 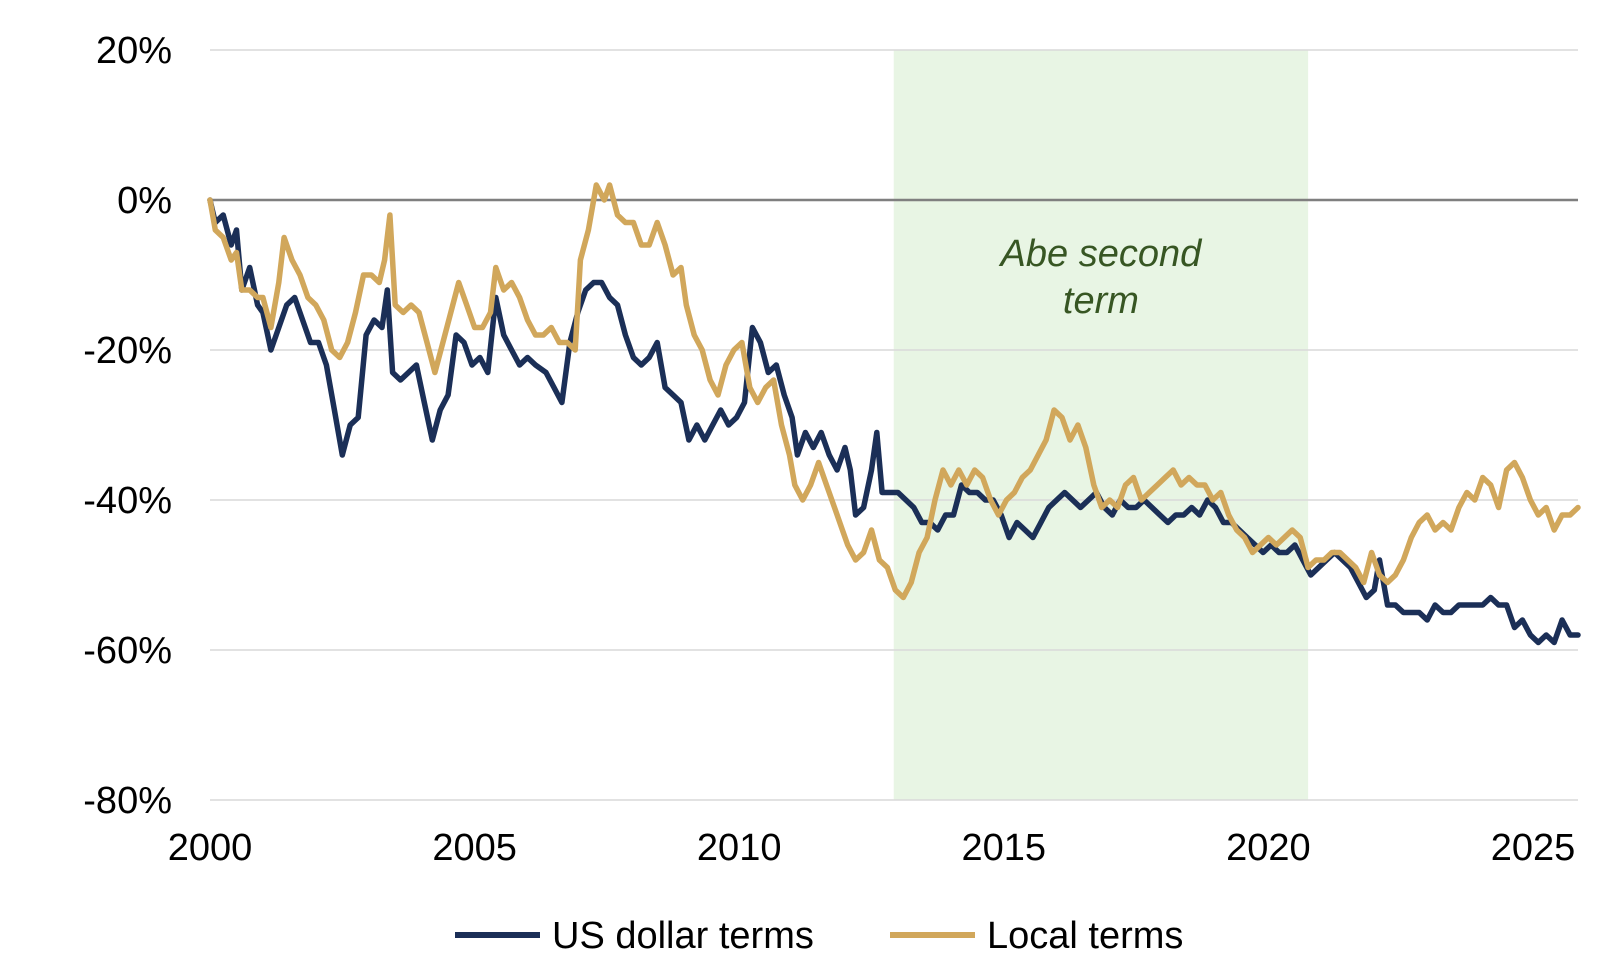 What do you see at coordinates (872, 848) in the screenshot?
I see `x-axis-tick-labels: 2000 2005 2010 2015 2020 2025` at bounding box center [872, 848].